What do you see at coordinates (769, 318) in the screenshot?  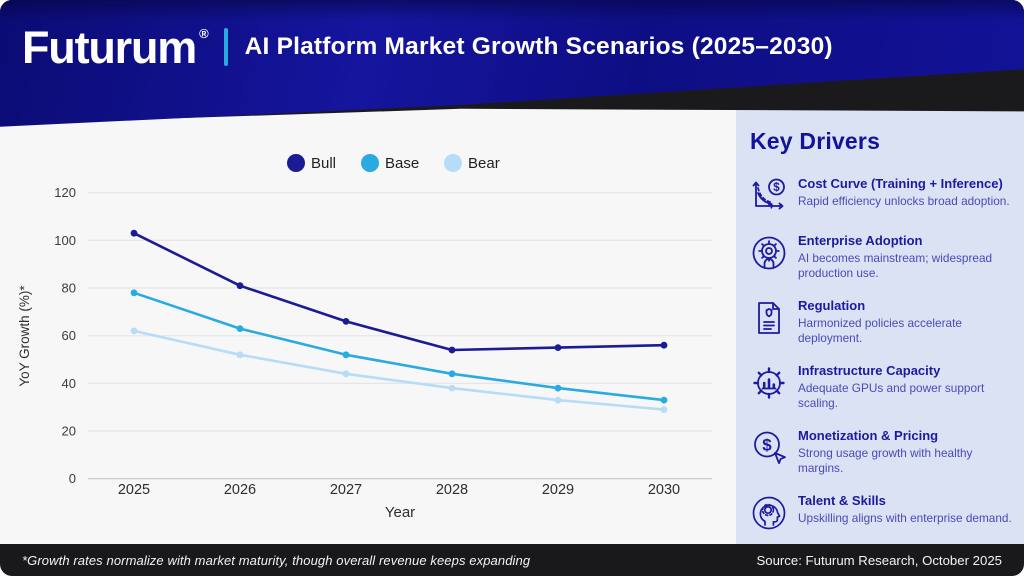 I see `regulation-icon` at bounding box center [769, 318].